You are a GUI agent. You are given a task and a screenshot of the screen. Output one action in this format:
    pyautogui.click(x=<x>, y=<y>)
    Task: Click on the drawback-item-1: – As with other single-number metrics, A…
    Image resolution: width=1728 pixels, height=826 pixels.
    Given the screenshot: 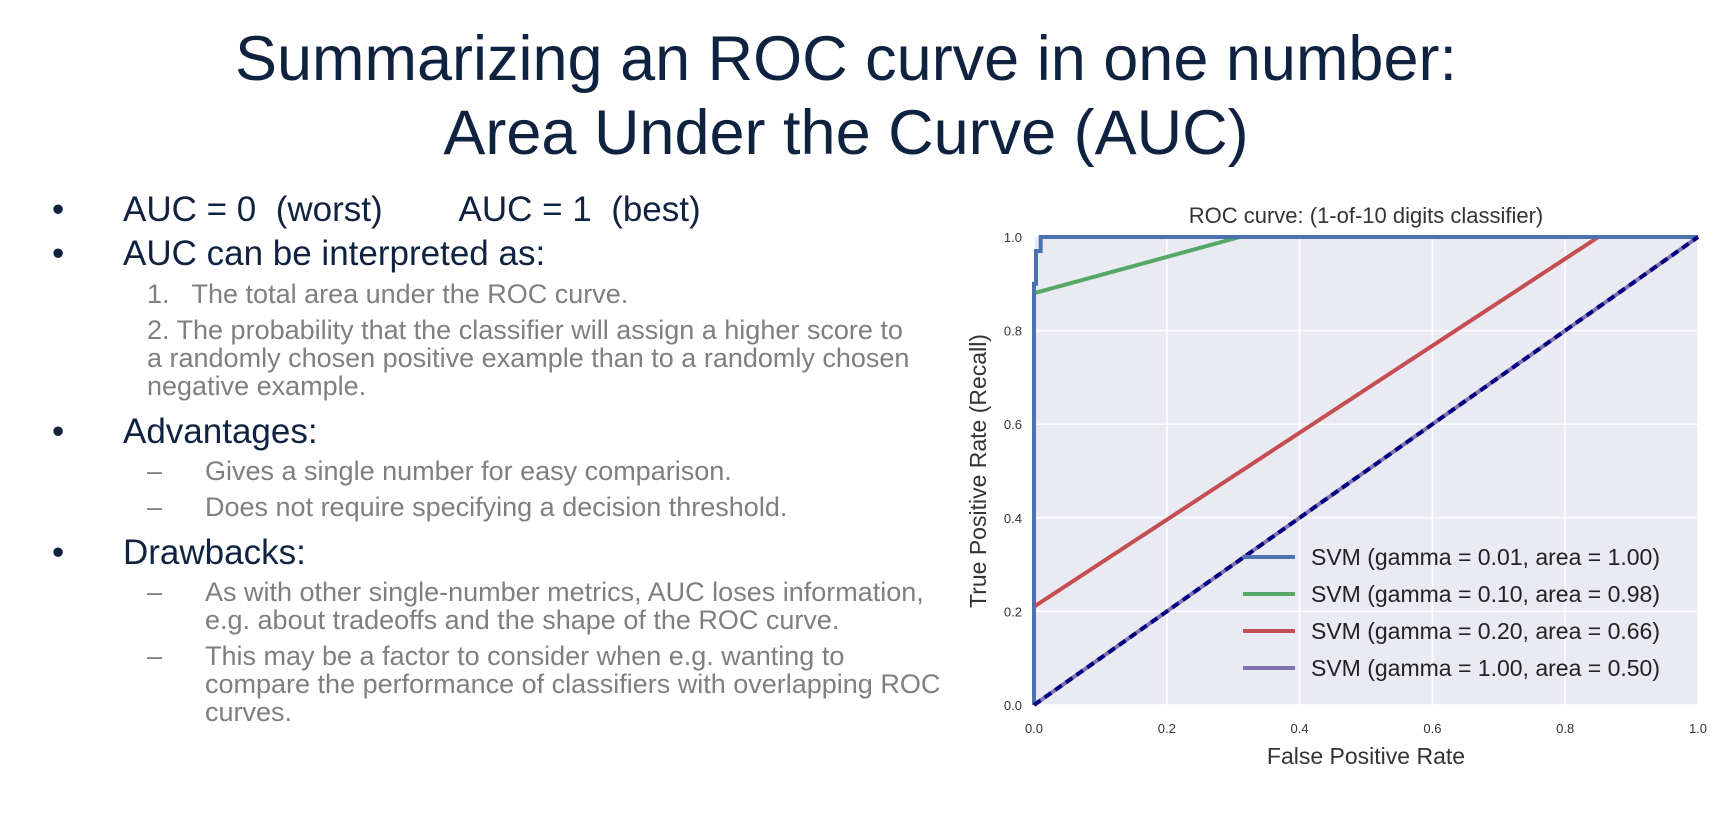 What is the action you would take?
    pyautogui.click(x=498, y=606)
    